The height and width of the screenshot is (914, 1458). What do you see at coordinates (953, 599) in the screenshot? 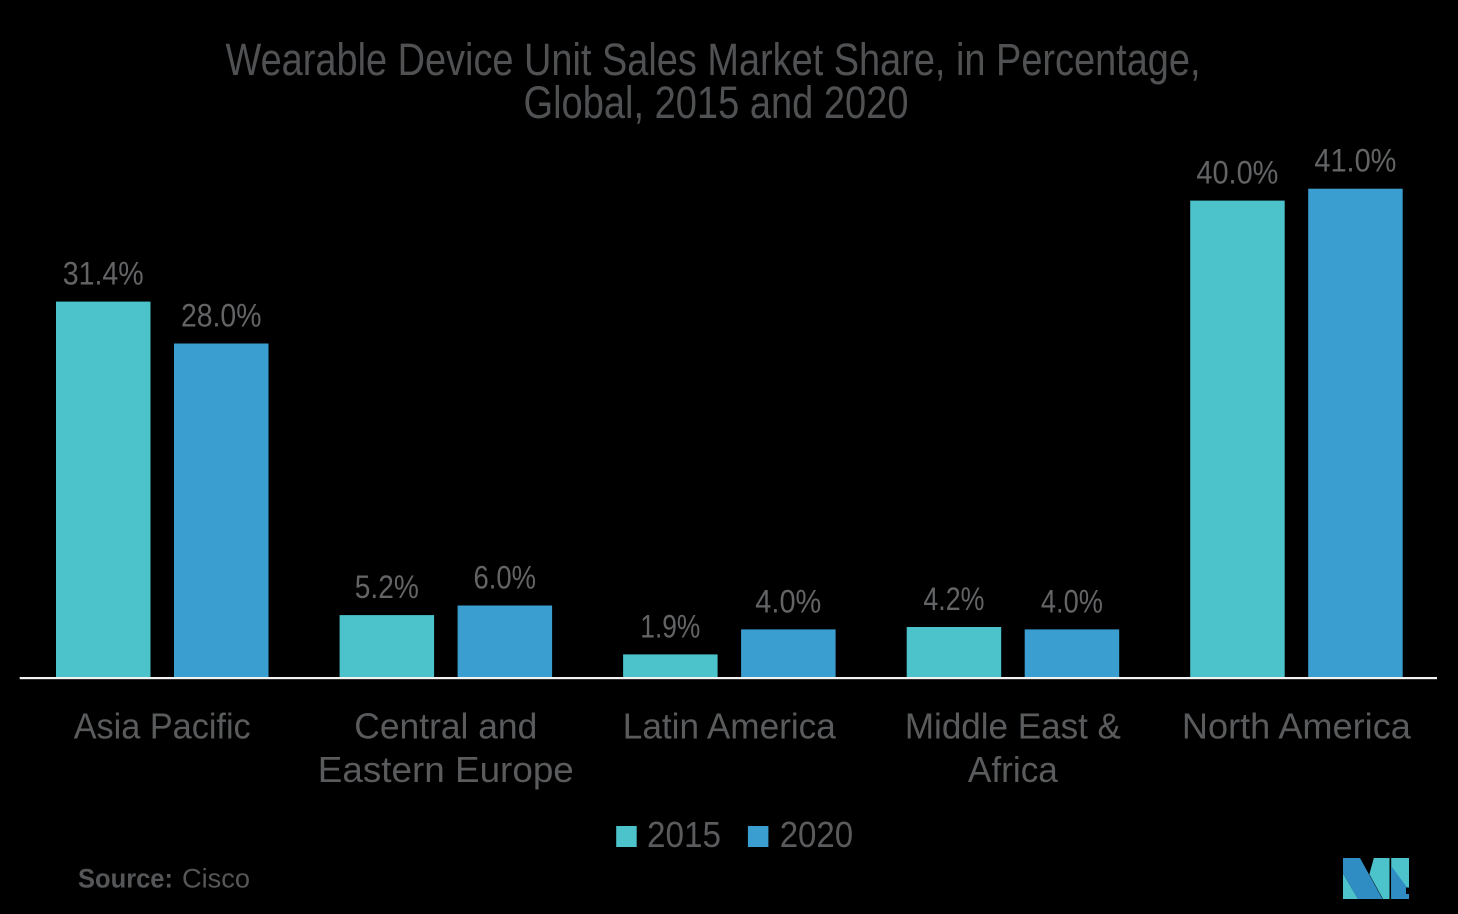
I see `svg-text: 4.2%` at bounding box center [953, 599].